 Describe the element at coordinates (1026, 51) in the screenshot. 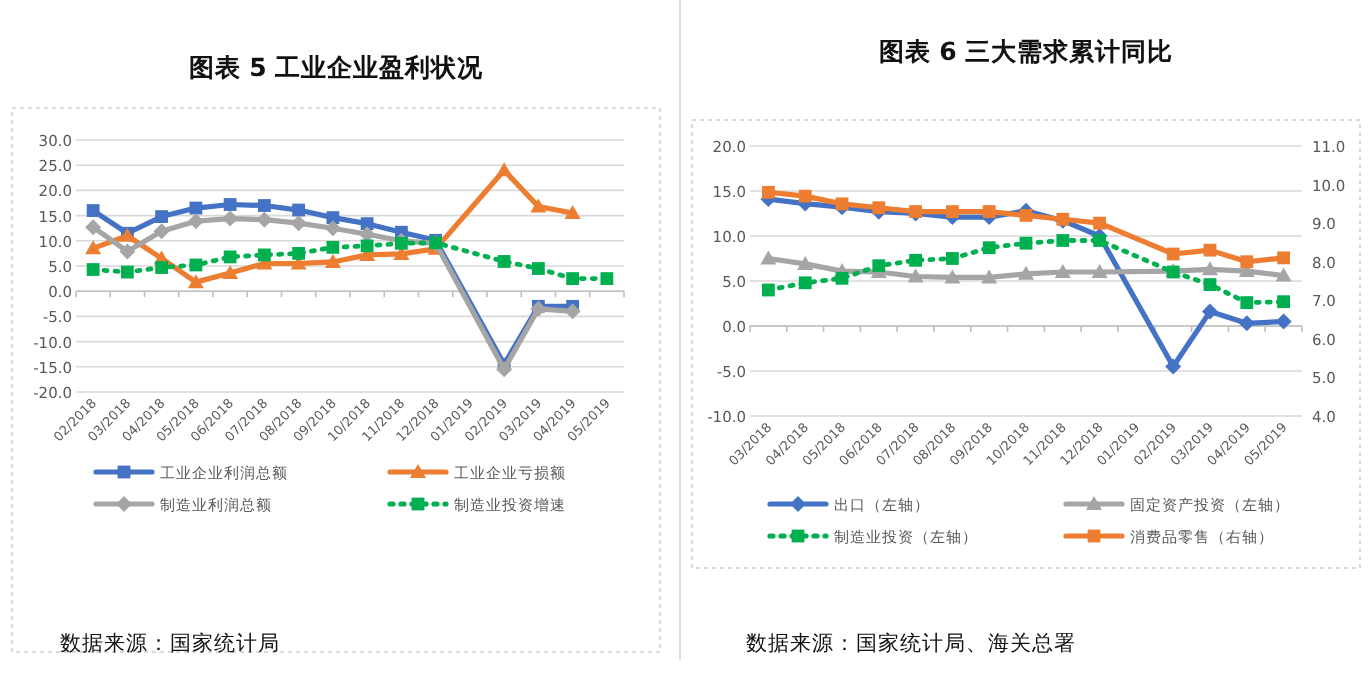

I see `chart-title: 图表 6 三大需求累计同比` at that location.